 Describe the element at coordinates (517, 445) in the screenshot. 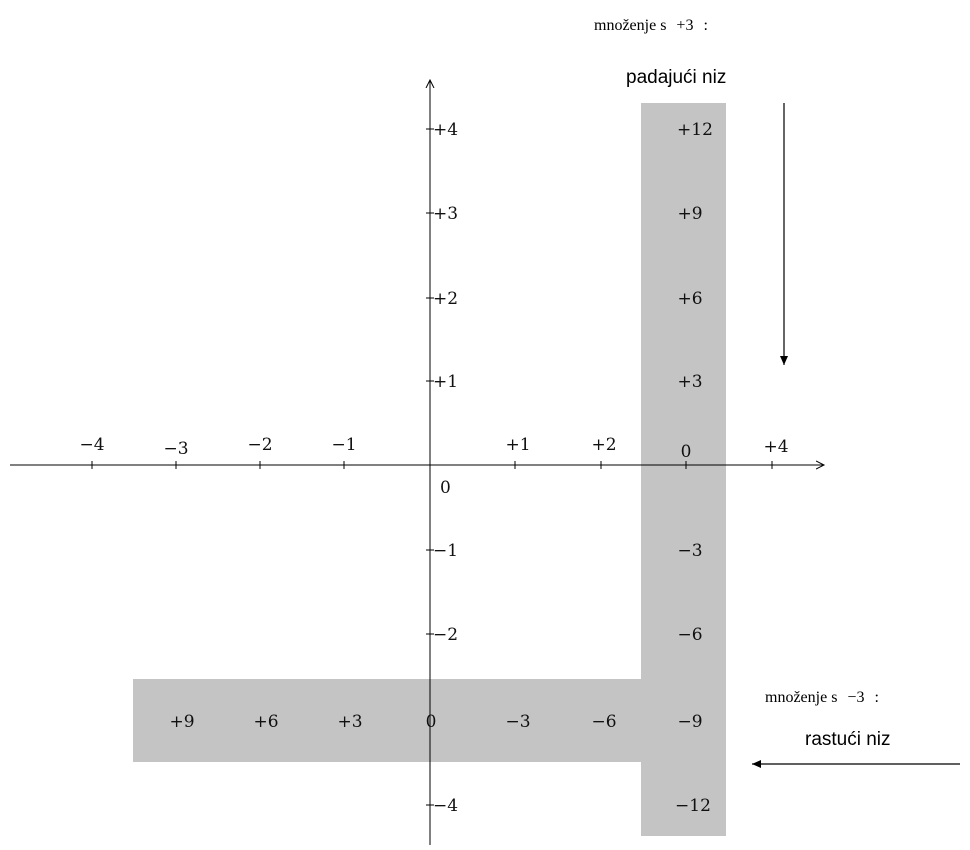

I see `x-label-pos1: +1` at that location.